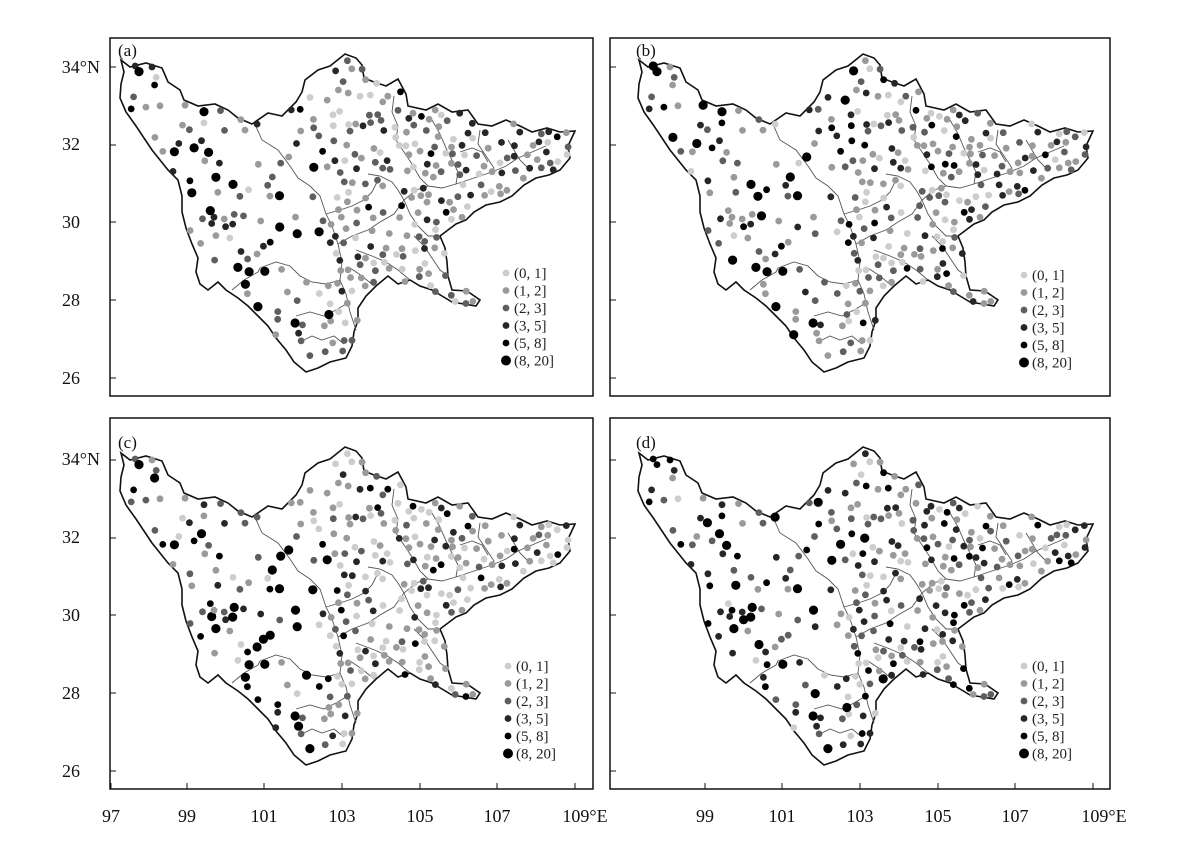  What do you see at coordinates (782, 816) in the screenshot?
I see `lon-tick-label: 101` at bounding box center [782, 816].